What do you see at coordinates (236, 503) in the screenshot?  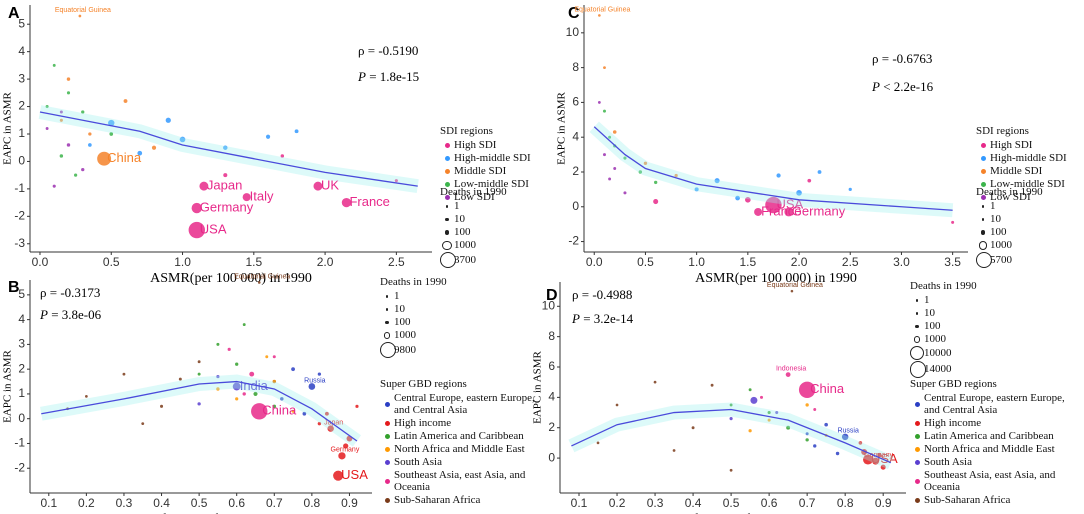 I see `x-tick-label: 0.6` at bounding box center [236, 503].